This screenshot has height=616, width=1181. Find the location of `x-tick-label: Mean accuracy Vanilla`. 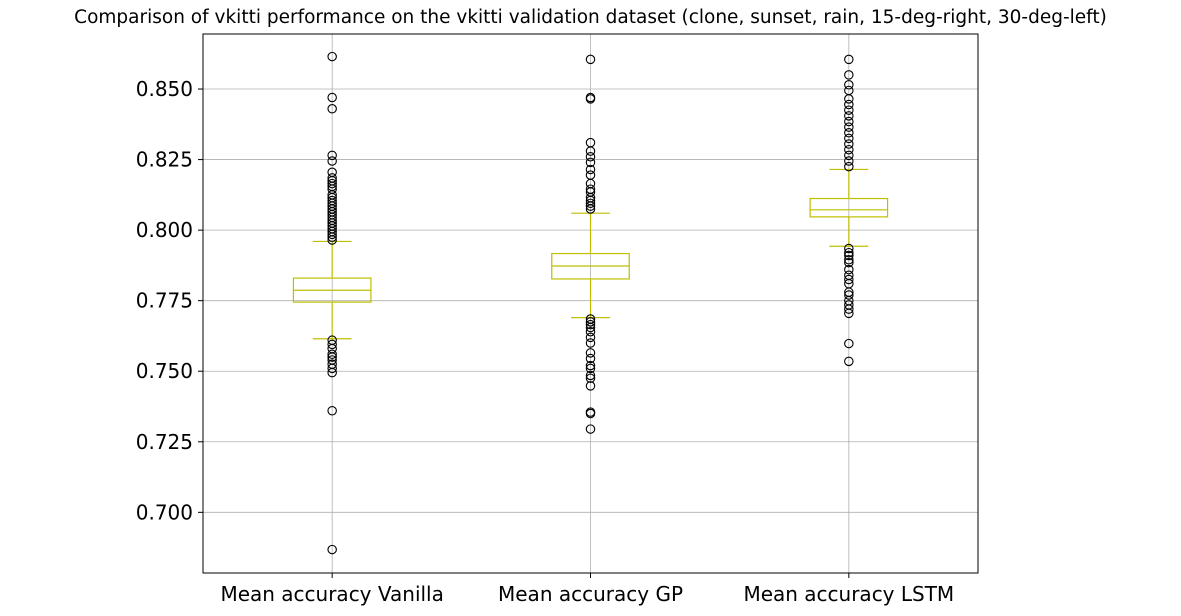

x-tick-label: Mean accuracy Vanilla is located at coordinates (331, 594).